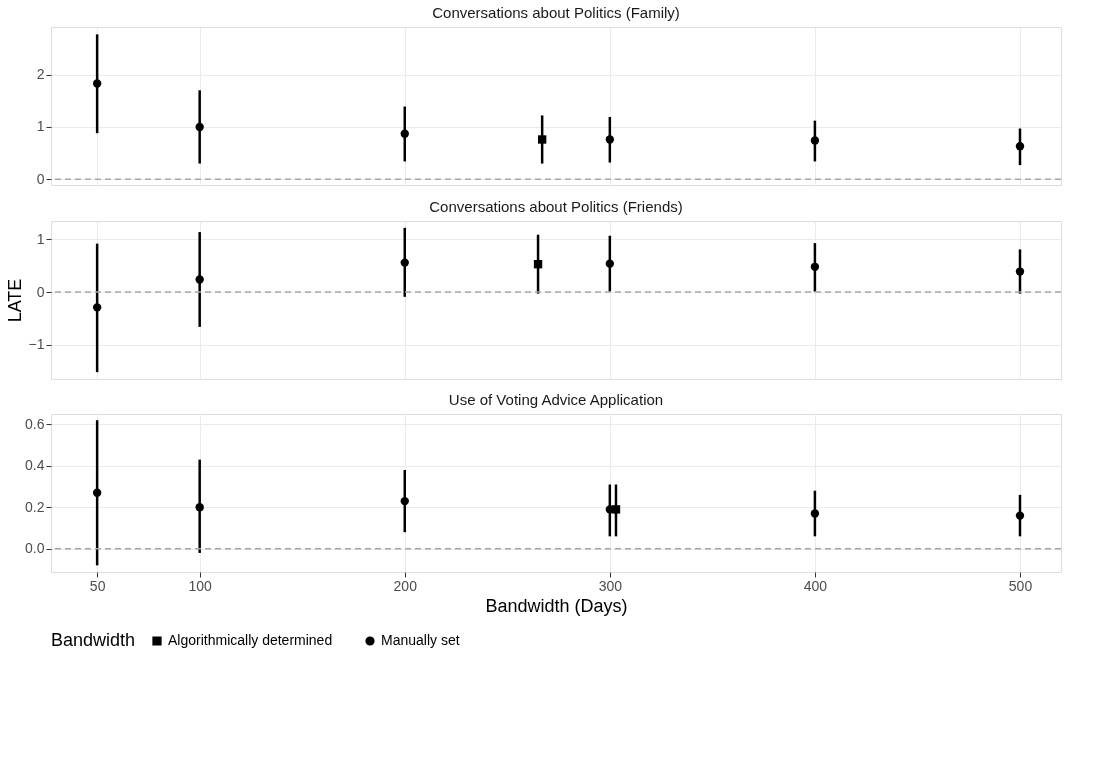 Image resolution: width=1097 pixels, height=765 pixels. I want to click on chart-title: Conversations about Politics (Friends), so click(556, 206).